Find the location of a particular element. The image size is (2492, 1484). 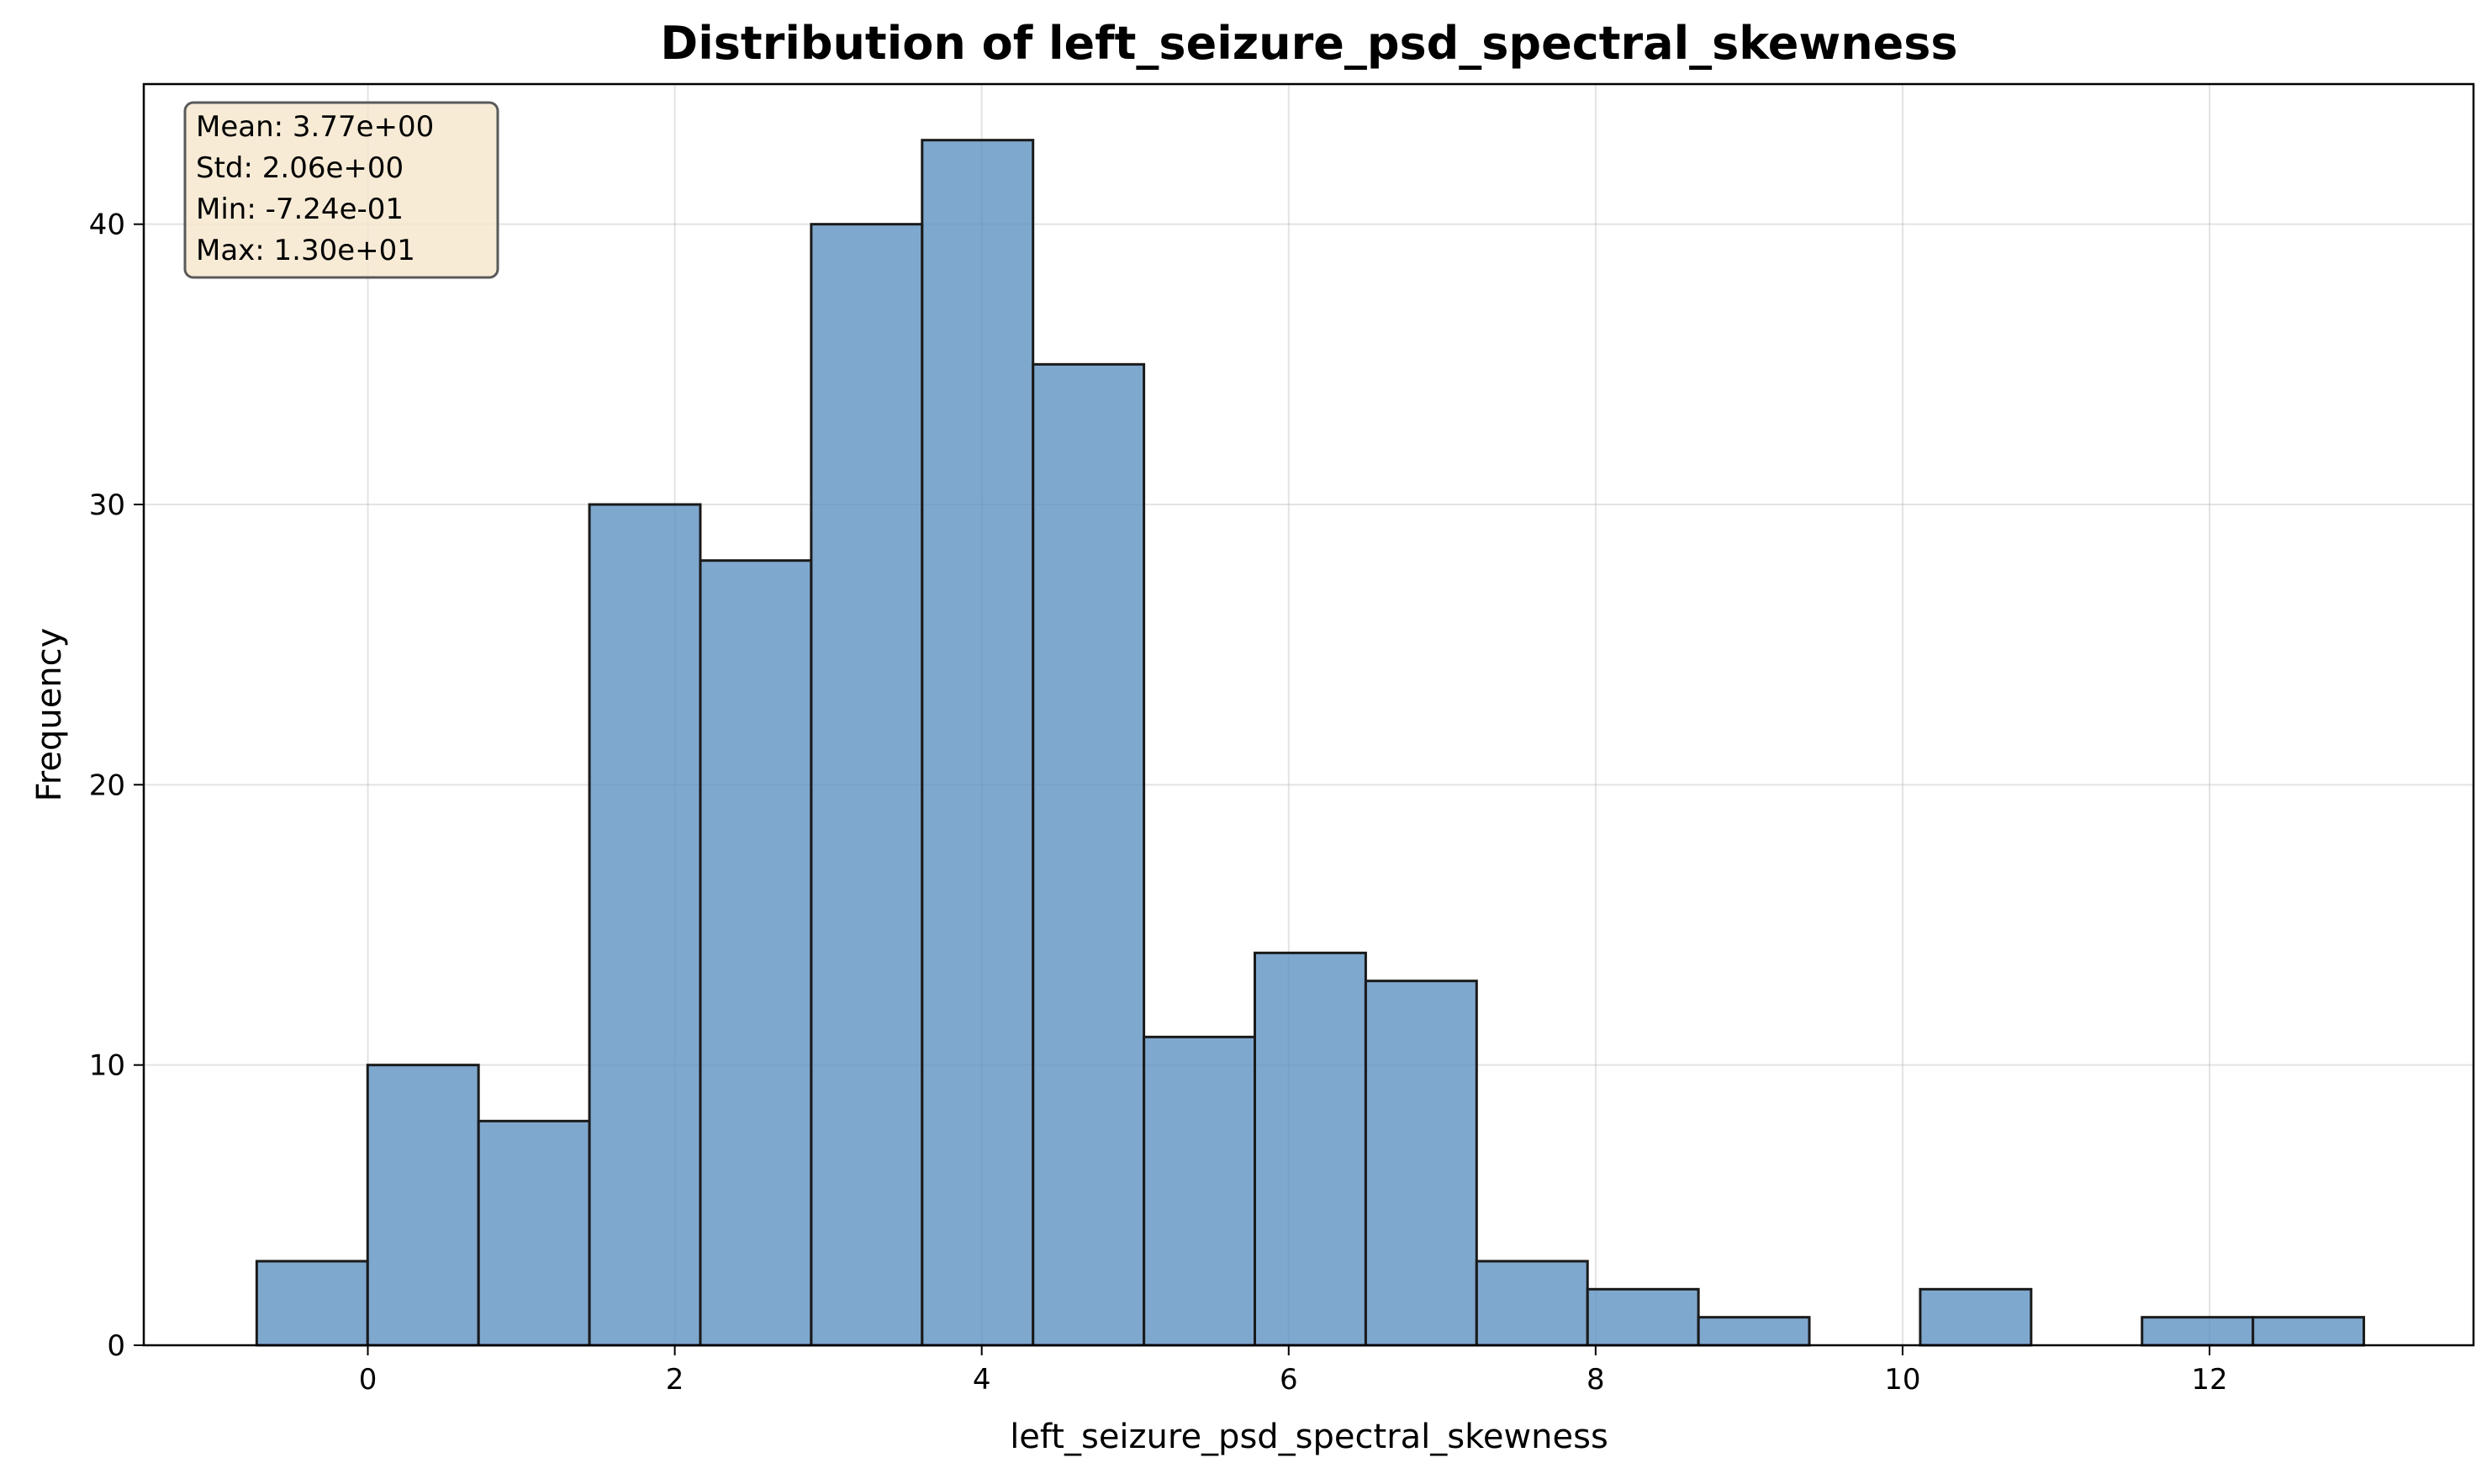

x-axis-ticks: 0 2 4 6 8 10 12 is located at coordinates (1293, 1371).